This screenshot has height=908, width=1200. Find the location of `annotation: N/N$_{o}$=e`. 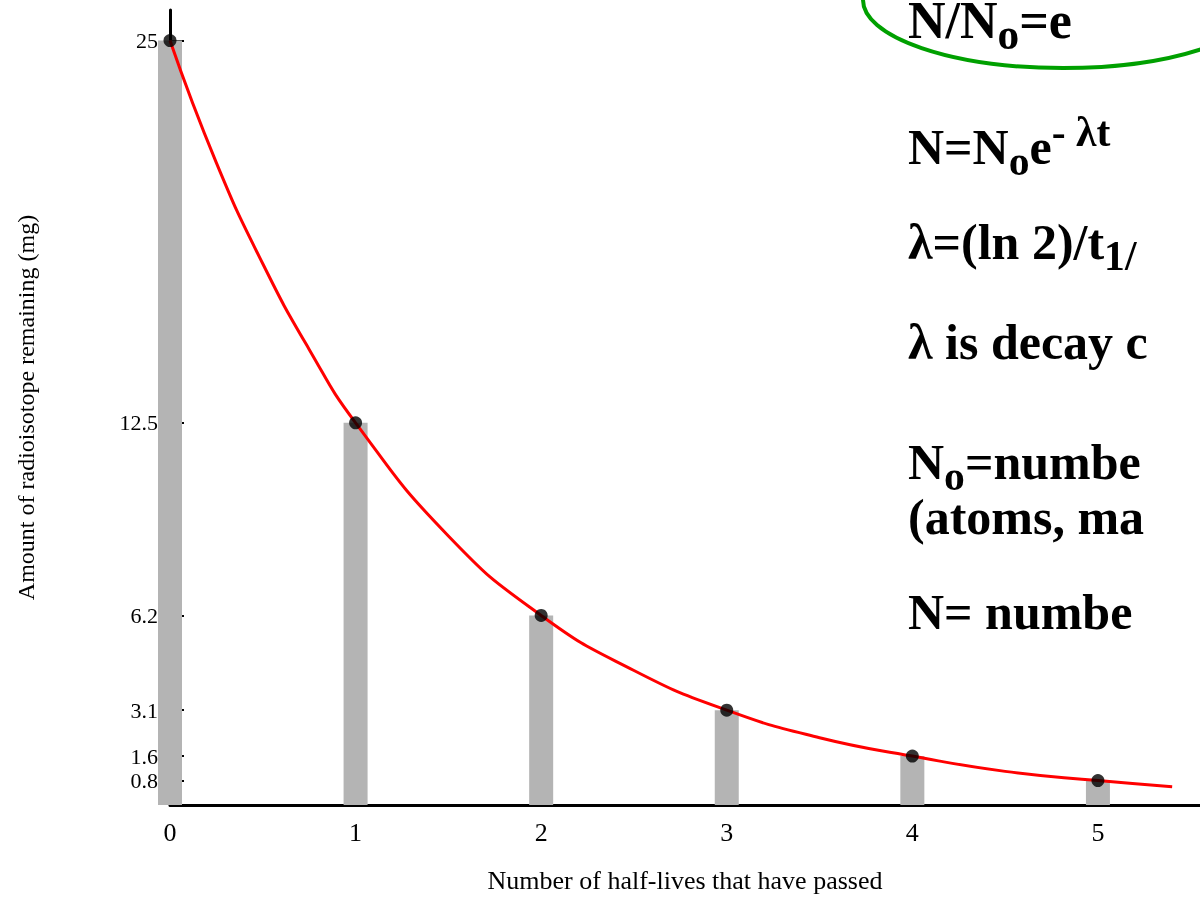

annotation: N/N$_{o}$=e is located at coordinates (990, 30).